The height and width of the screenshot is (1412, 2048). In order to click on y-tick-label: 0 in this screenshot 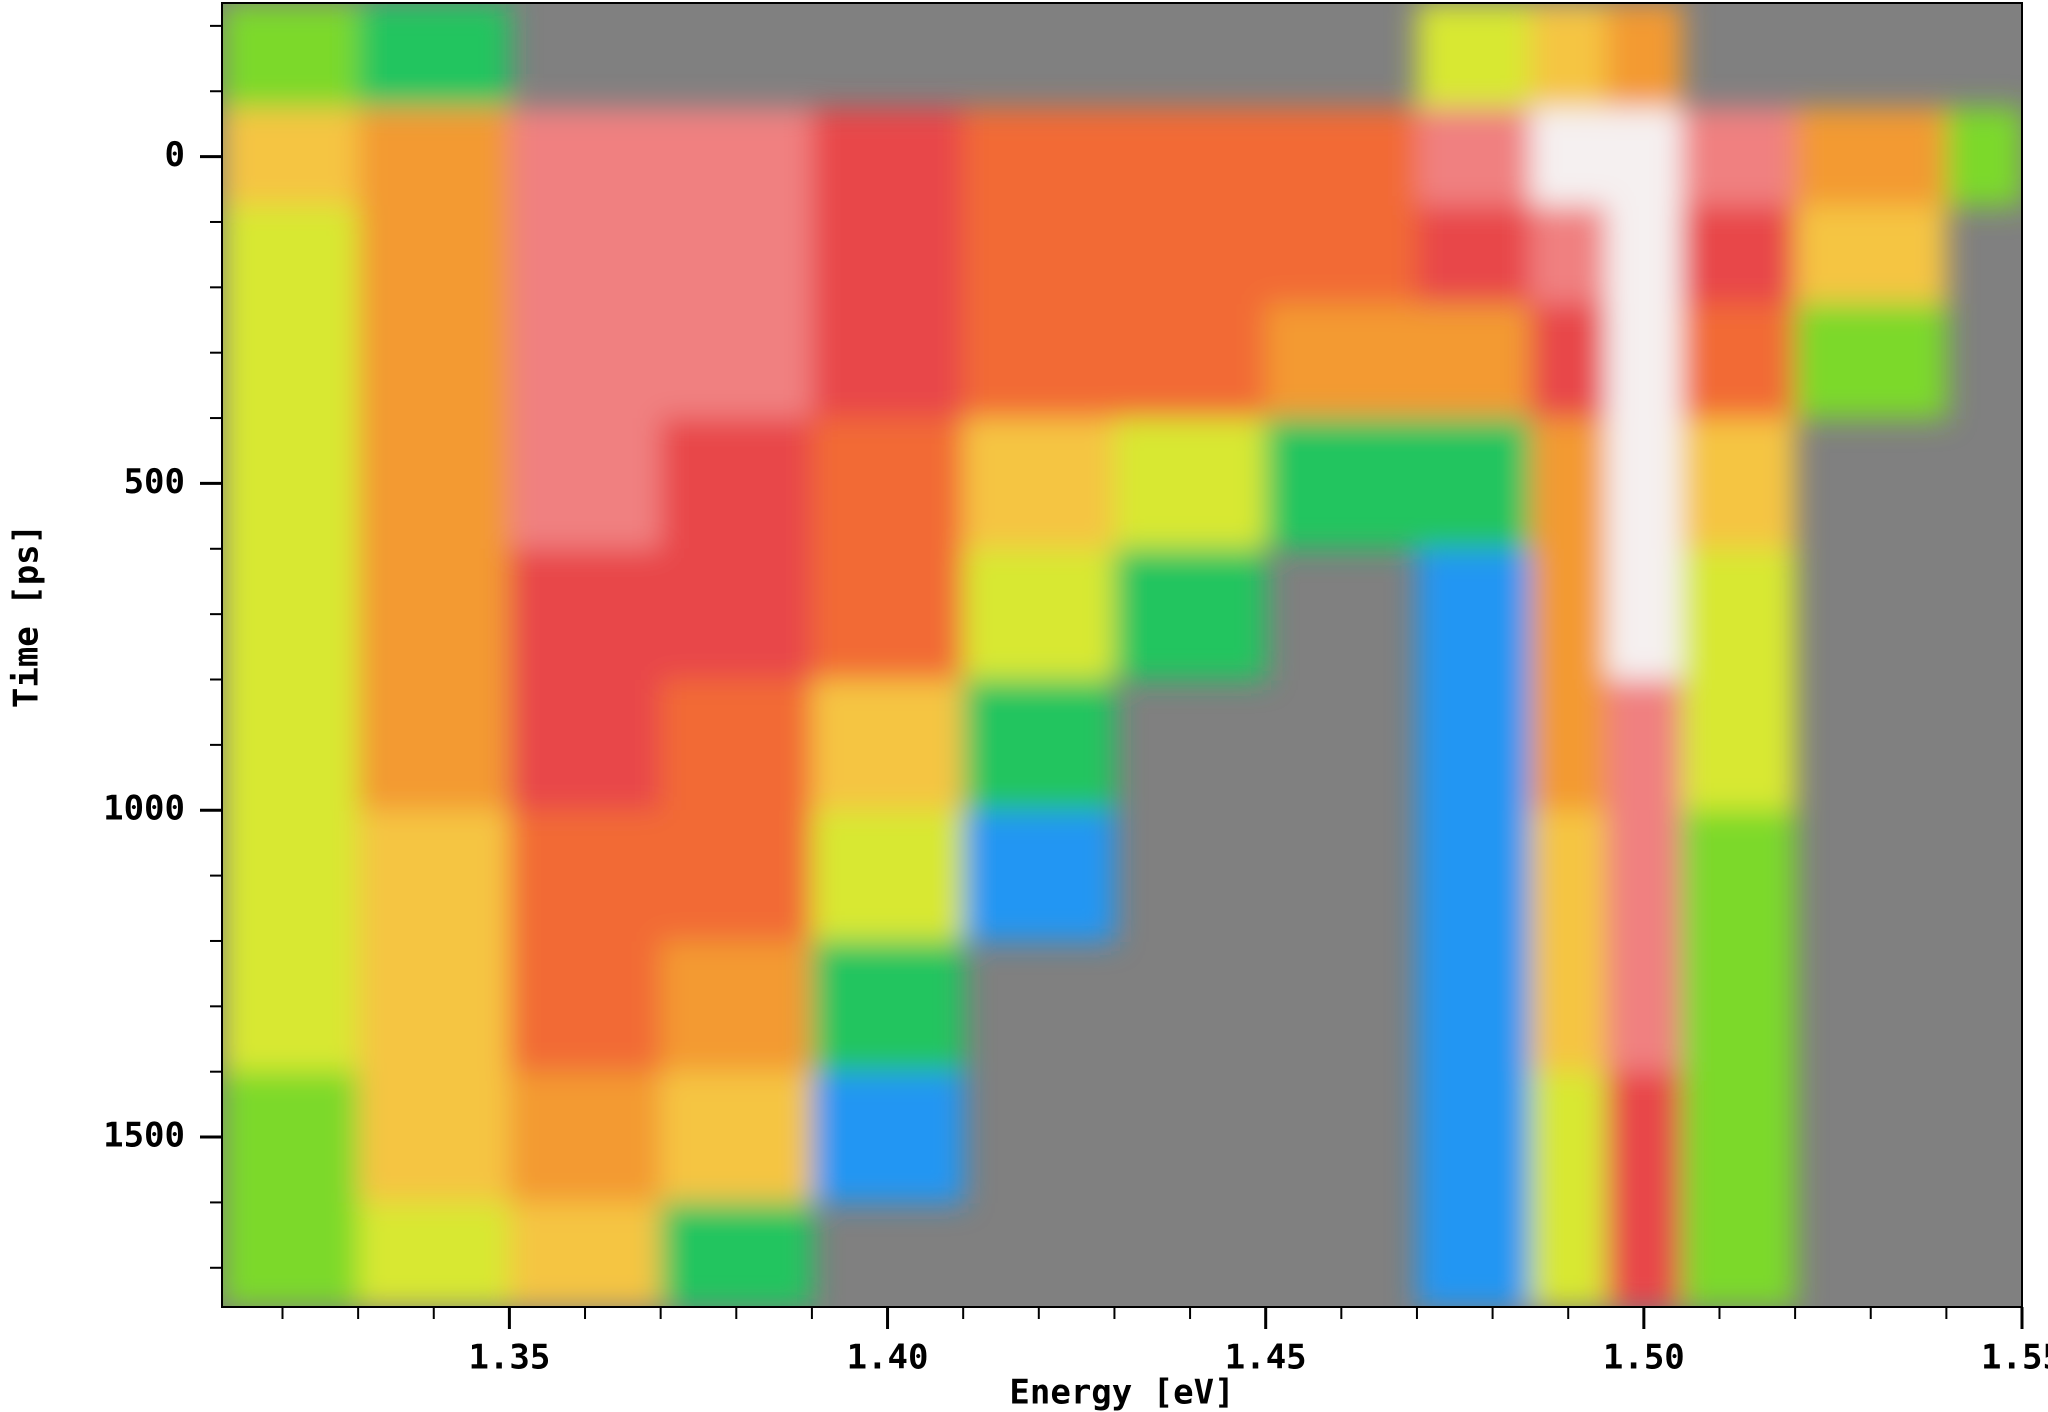, I will do `click(175, 155)`.